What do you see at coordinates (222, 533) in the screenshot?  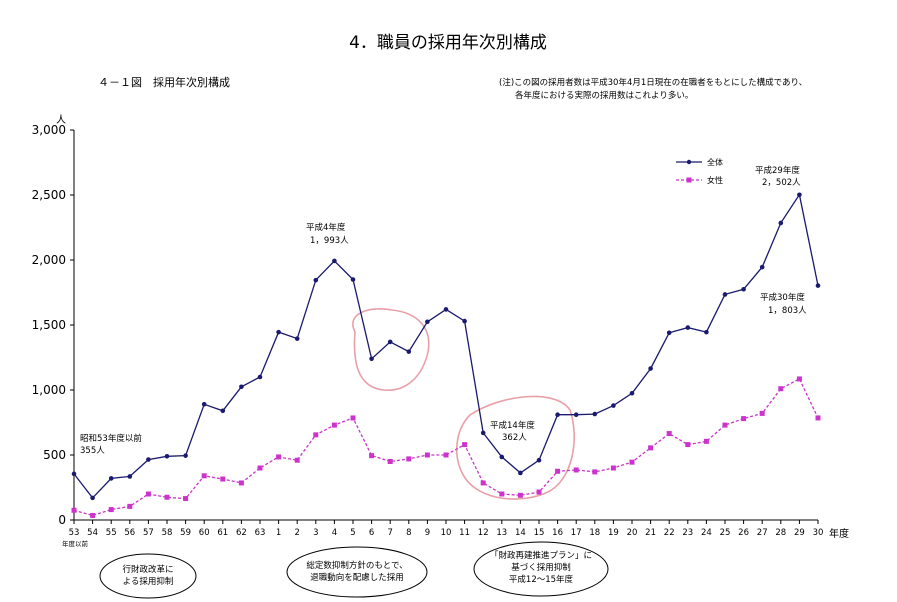 I see `x-tick-label: 61` at bounding box center [222, 533].